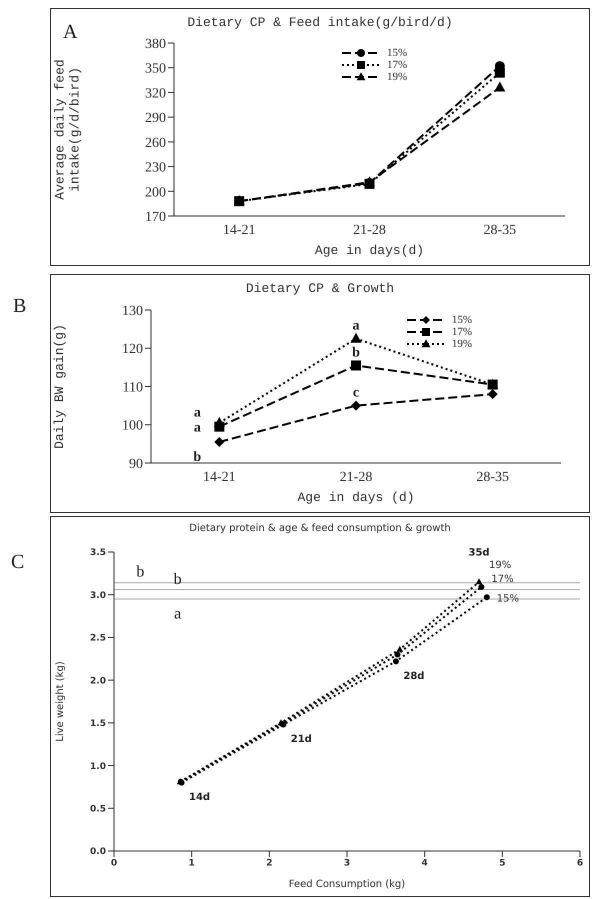 The image size is (601, 899). What do you see at coordinates (136, 464) in the screenshot?
I see `y-tick-label: 90` at bounding box center [136, 464].